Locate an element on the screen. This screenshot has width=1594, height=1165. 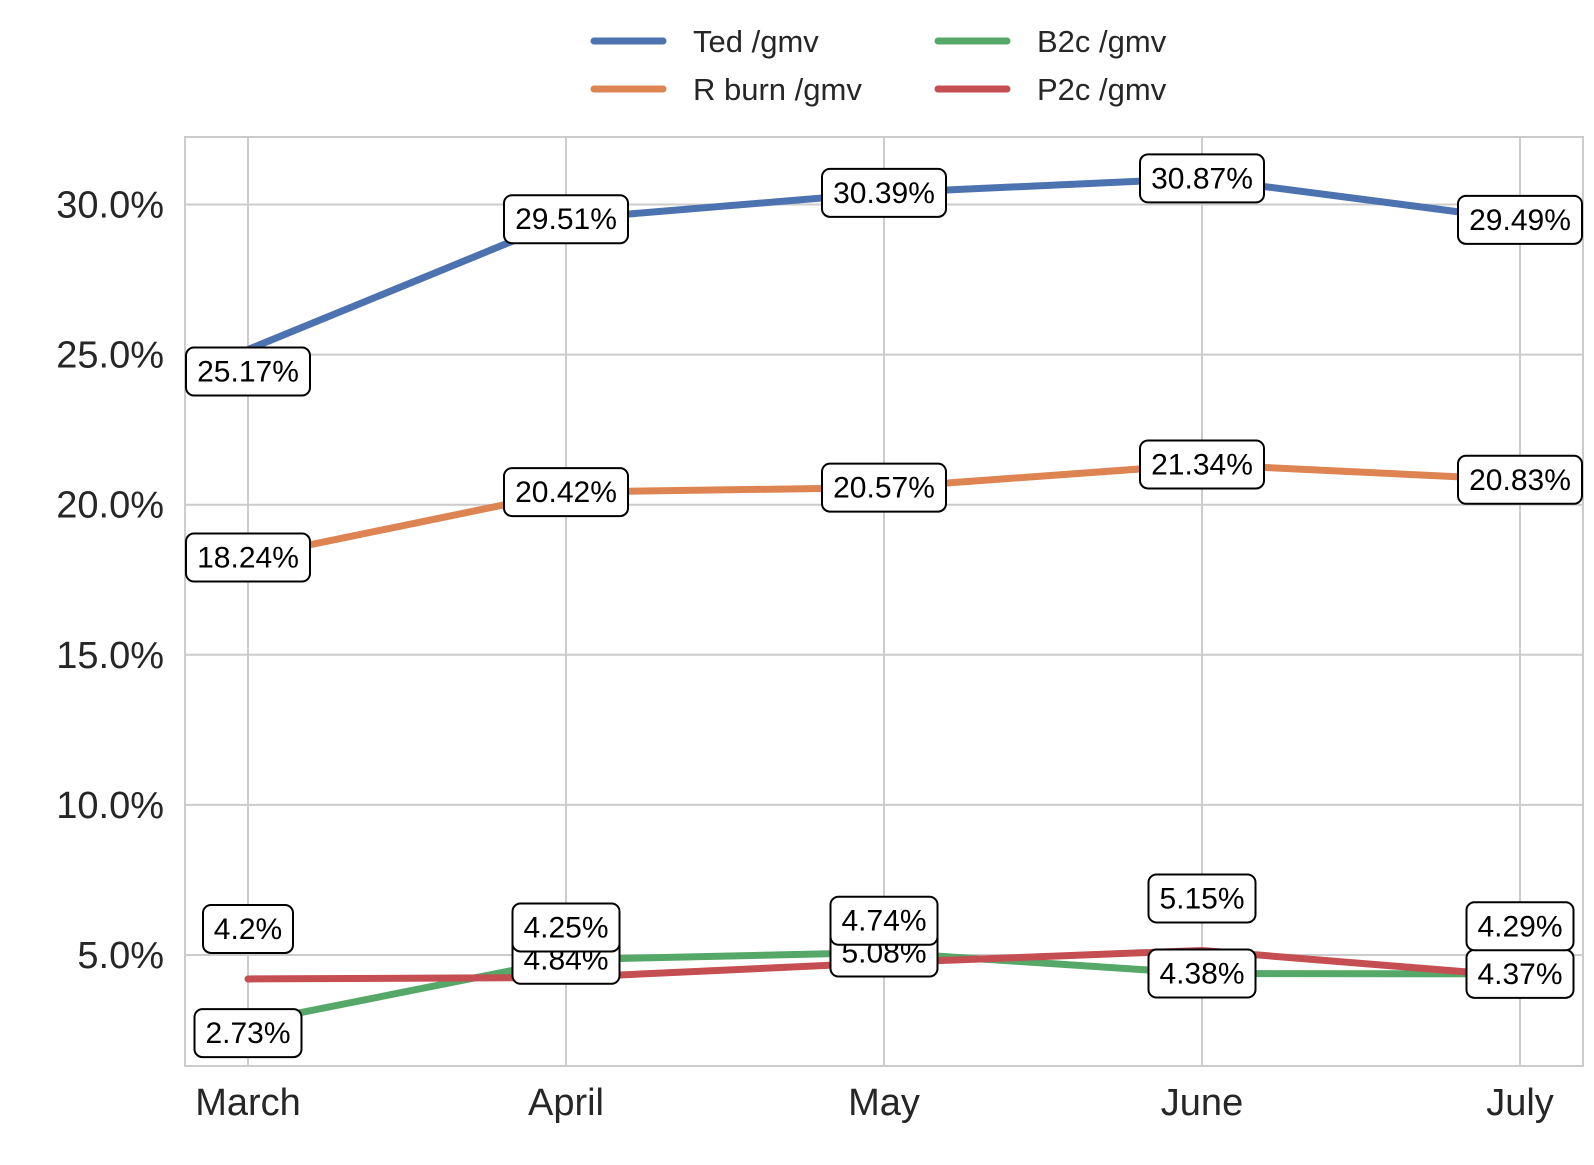
data-label-text: 4.74% is located at coordinates (883, 921).